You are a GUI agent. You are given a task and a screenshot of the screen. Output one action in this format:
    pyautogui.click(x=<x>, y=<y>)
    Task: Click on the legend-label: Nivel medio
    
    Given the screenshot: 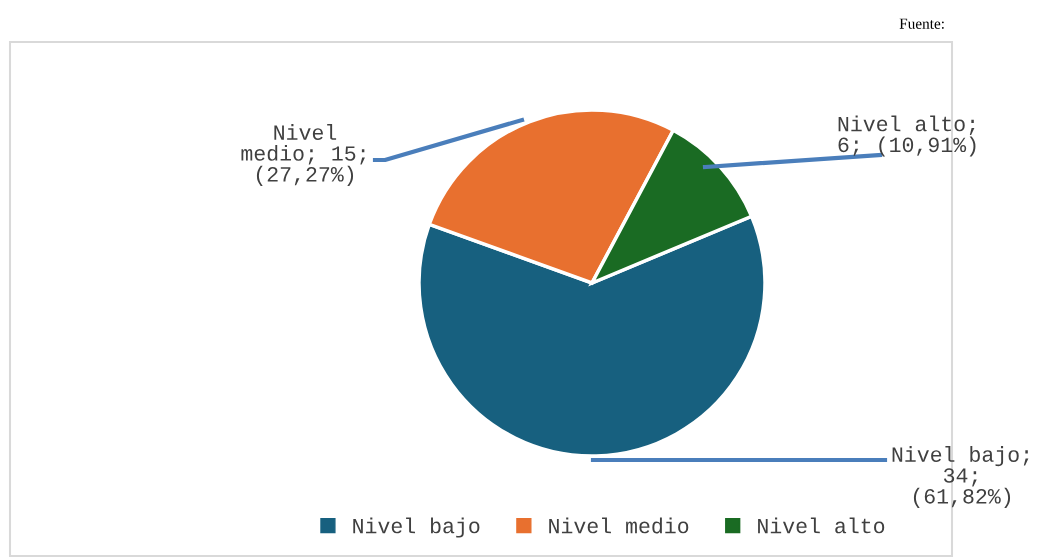 What is the action you would take?
    pyautogui.click(x=619, y=525)
    